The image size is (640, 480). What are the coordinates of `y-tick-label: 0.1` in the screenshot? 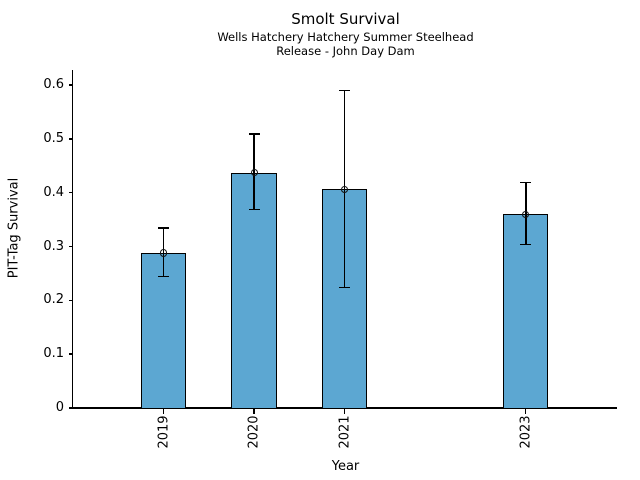 It's located at (53, 354).